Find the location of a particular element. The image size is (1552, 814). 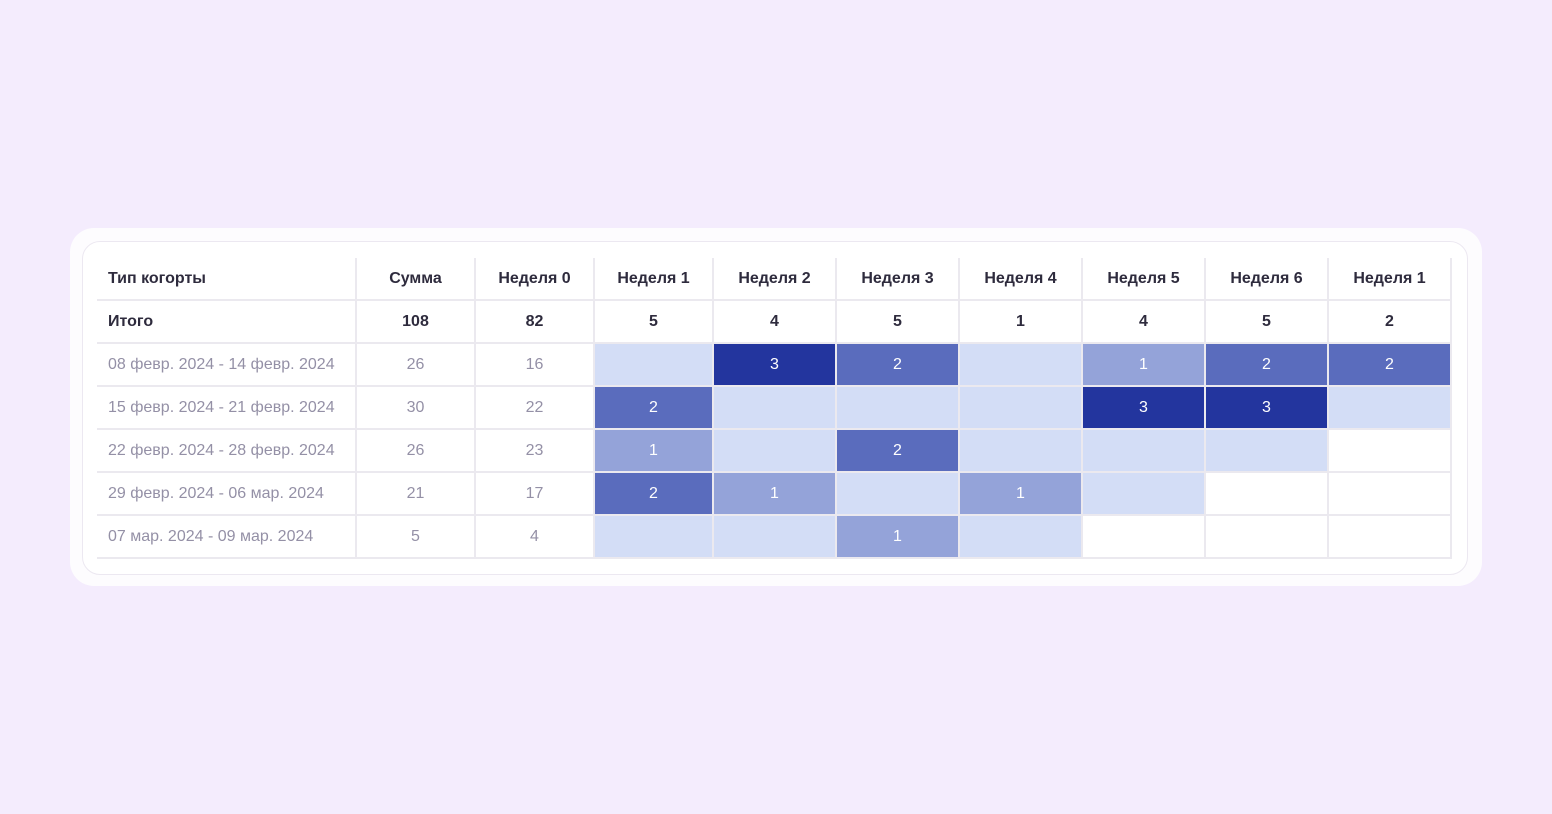

column-header-week-2: Неделя 2 is located at coordinates (775, 279).